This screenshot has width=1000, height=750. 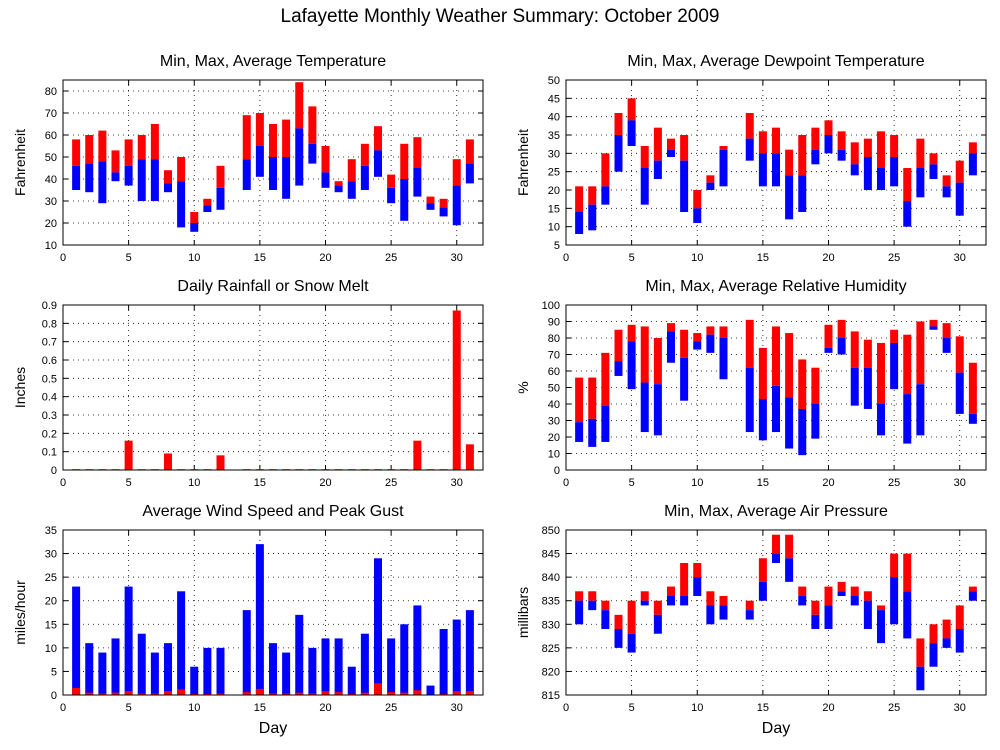 I want to click on wind-ytick-label: 5, so click(x=54, y=672).